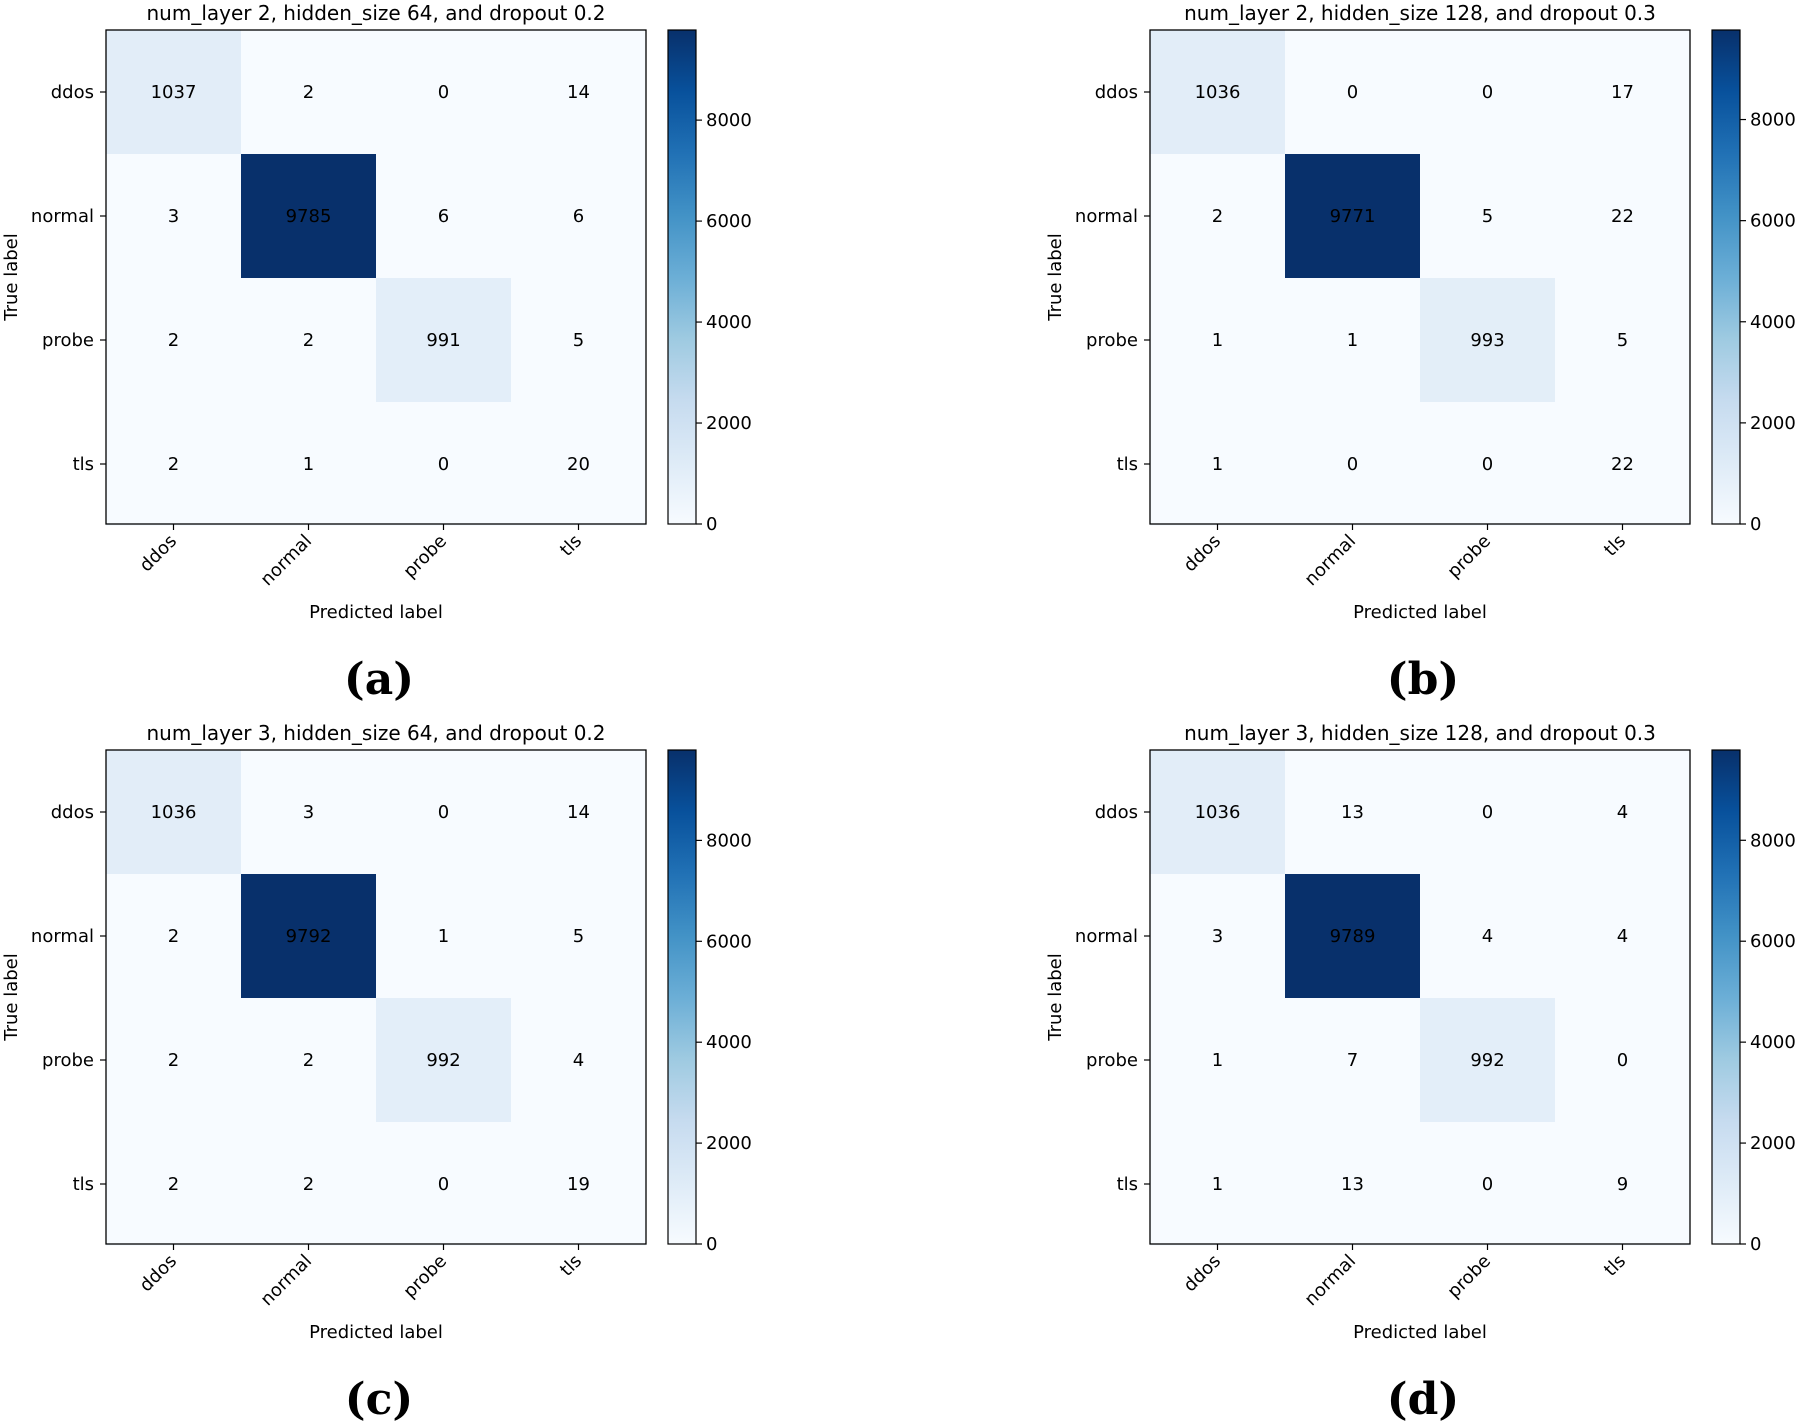 The width and height of the screenshot is (1800, 1427). Describe the element at coordinates (379, 679) in the screenshot. I see `panel-label: (a)` at that location.